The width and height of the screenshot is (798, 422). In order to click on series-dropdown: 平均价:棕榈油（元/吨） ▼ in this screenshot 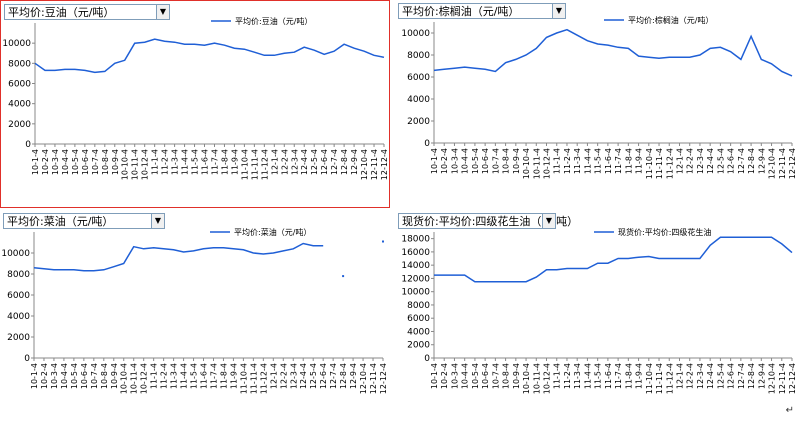, I will do `click(482, 11)`.